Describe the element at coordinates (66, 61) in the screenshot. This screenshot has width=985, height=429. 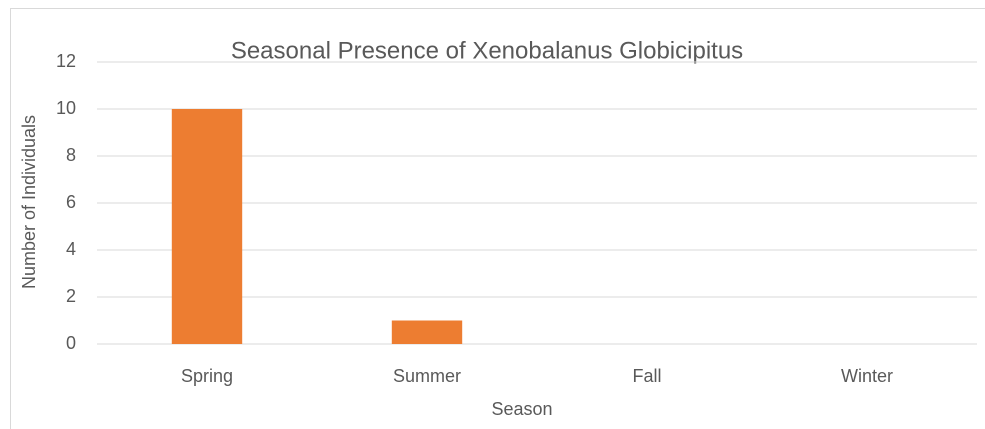
I see `y-tick-label: 12` at that location.